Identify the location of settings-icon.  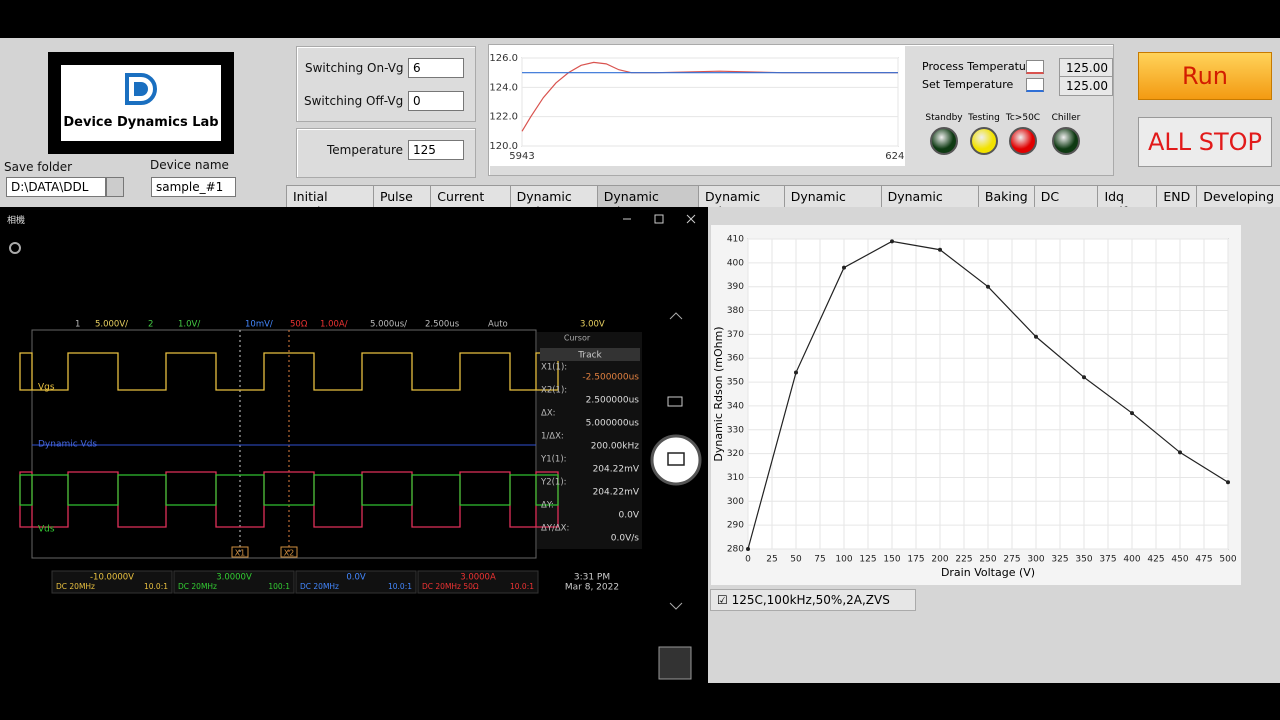
(15, 248).